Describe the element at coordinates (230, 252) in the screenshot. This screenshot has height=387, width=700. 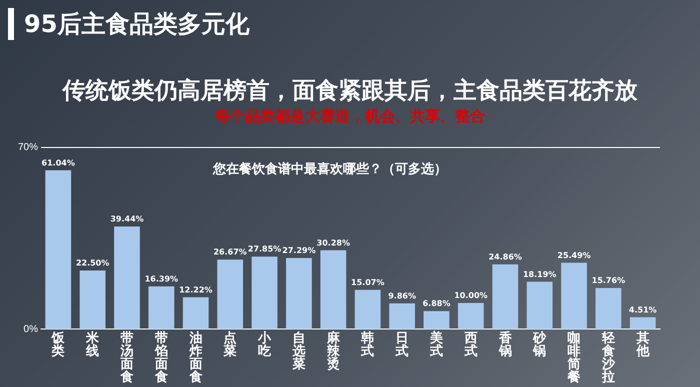
I see `data-label: 26.67%` at that location.